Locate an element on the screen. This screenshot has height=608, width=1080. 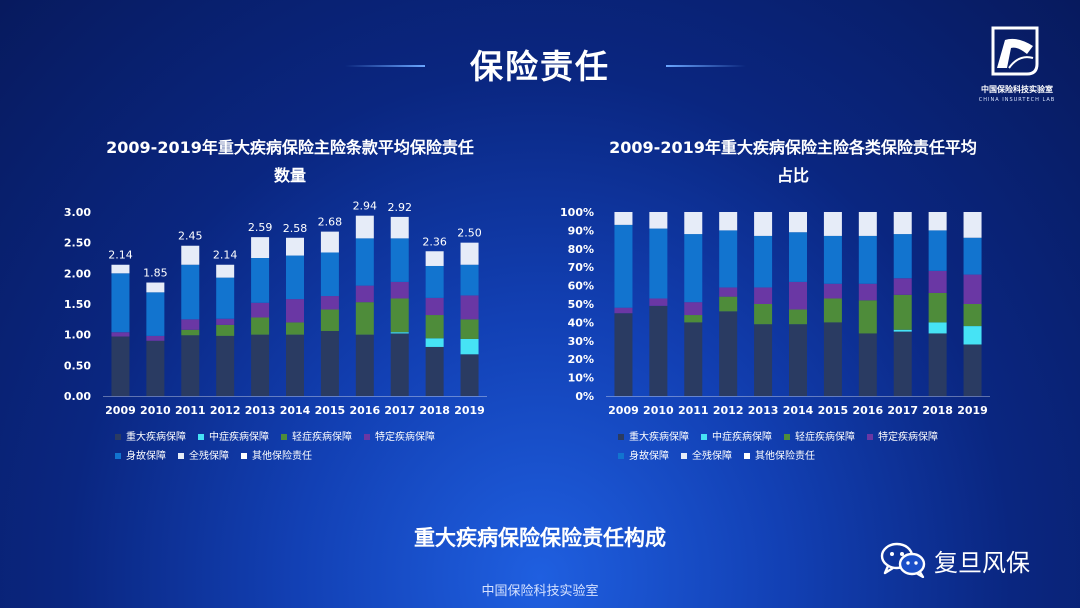
logo-name-cn: 中国保险科技实验室 is located at coordinates (1017, 89).